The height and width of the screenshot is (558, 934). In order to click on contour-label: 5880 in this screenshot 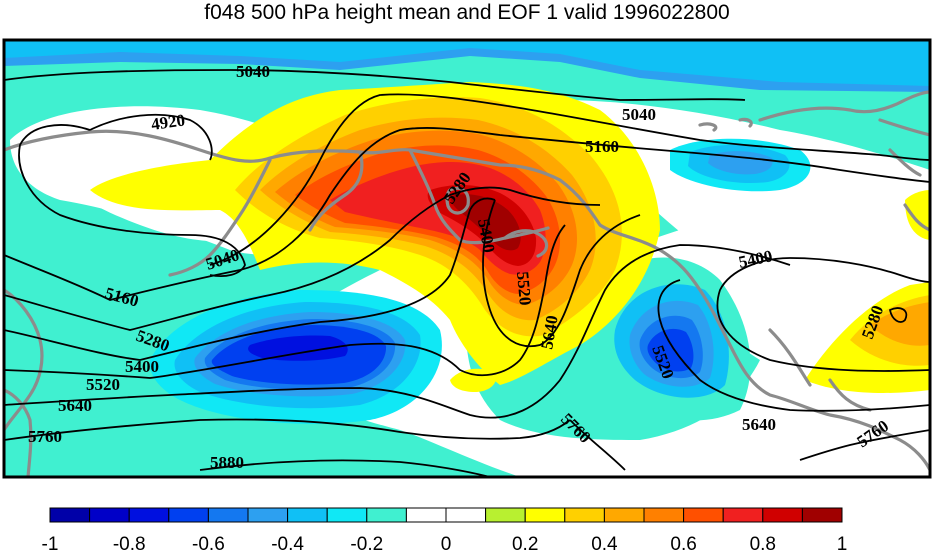, I will do `click(227, 462)`.